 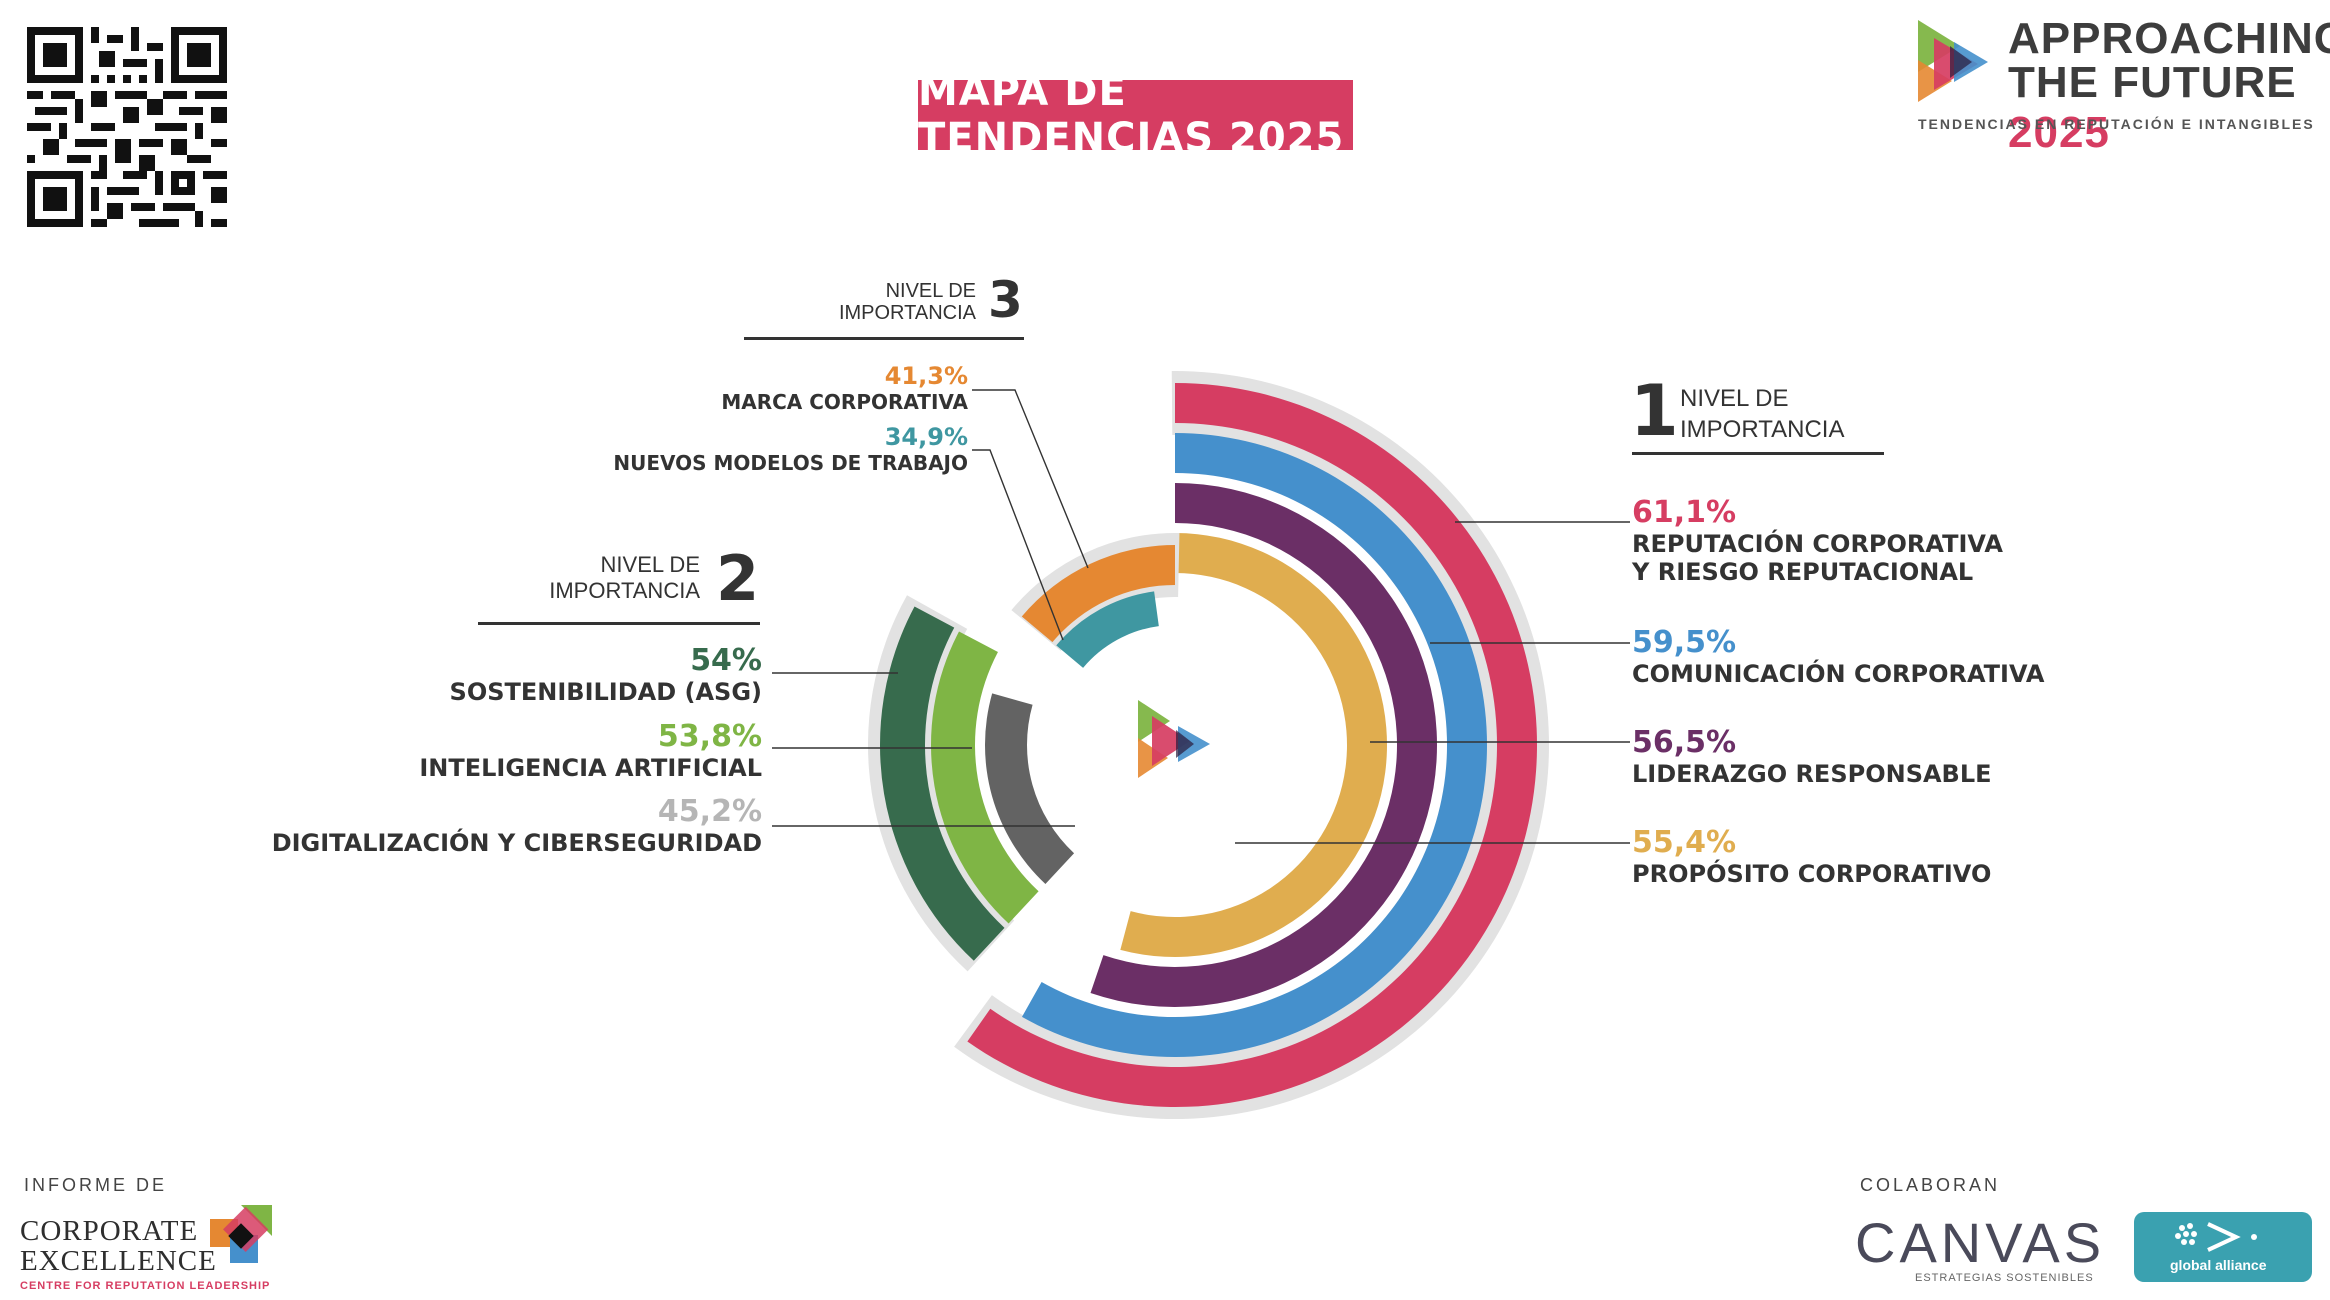 What do you see at coordinates (984, 777) in the screenshot?
I see `arc-inteligencia-artificial` at bounding box center [984, 777].